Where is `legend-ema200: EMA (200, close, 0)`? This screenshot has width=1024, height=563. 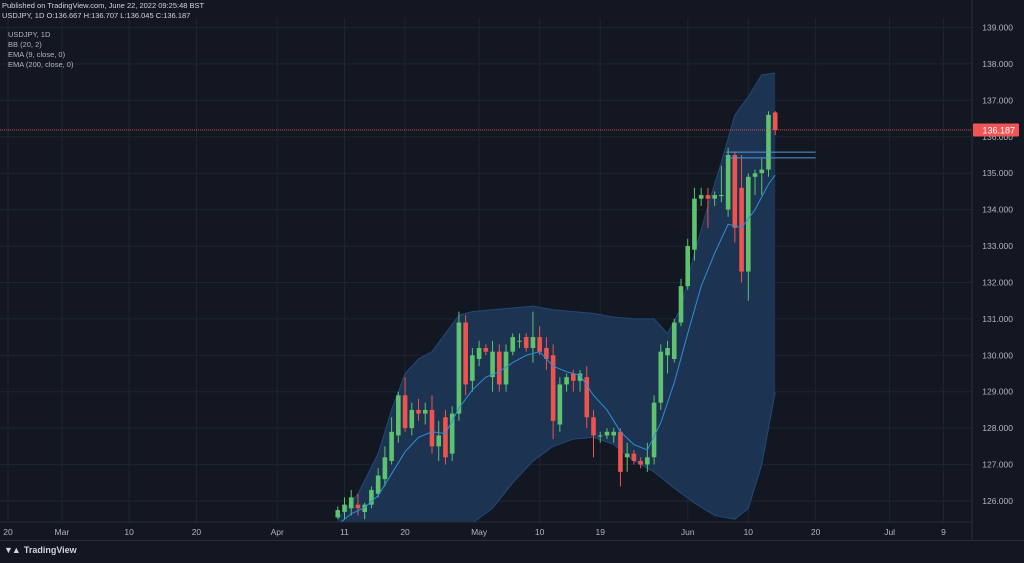 legend-ema200: EMA (200, close, 0) is located at coordinates (41, 64).